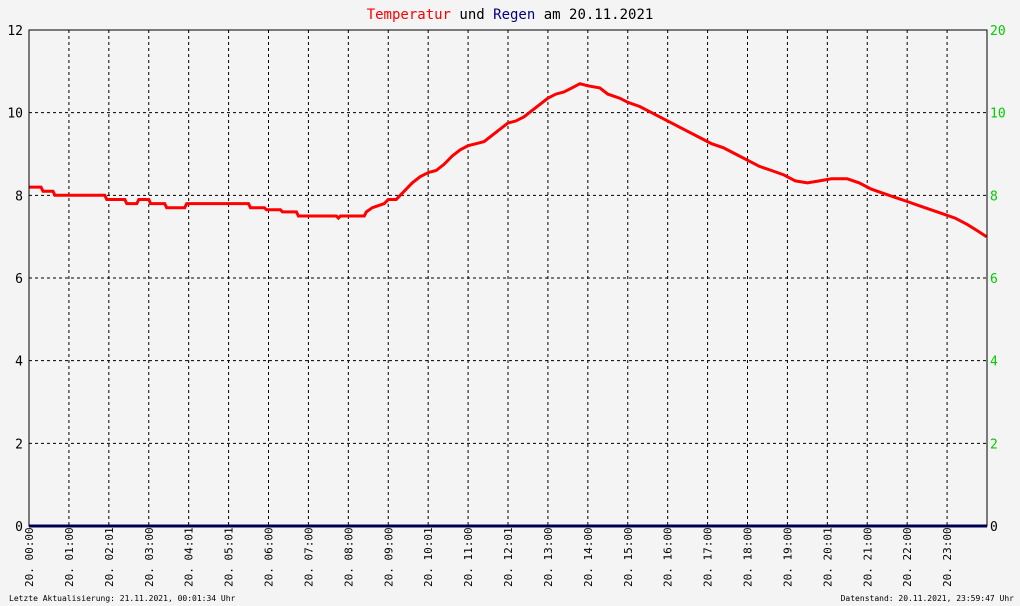 The width and height of the screenshot is (1020, 606). Describe the element at coordinates (508, 557) in the screenshot. I see `x-tick-label: 20. 12:01` at that location.